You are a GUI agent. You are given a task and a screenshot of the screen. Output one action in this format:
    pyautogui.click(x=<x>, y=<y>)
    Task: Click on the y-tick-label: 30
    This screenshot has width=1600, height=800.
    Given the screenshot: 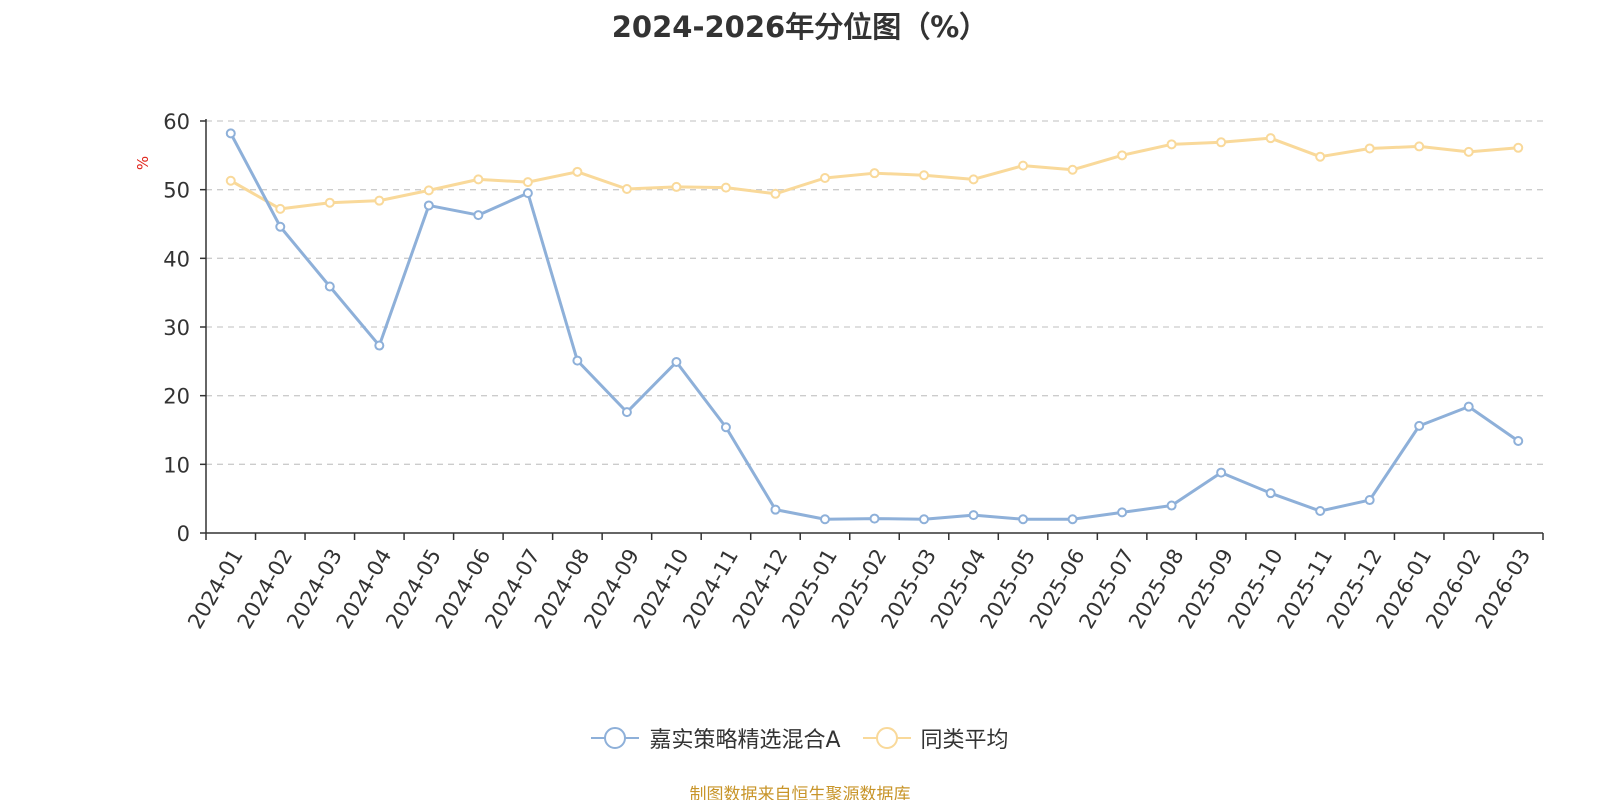 What is the action you would take?
    pyautogui.click(x=176, y=328)
    